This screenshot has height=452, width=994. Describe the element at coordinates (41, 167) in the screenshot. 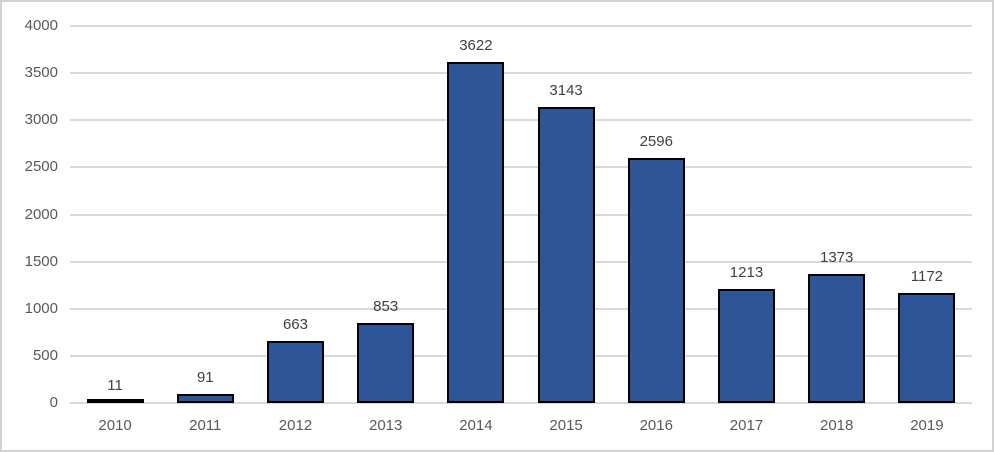

I see `y-tick-label: 2500` at that location.